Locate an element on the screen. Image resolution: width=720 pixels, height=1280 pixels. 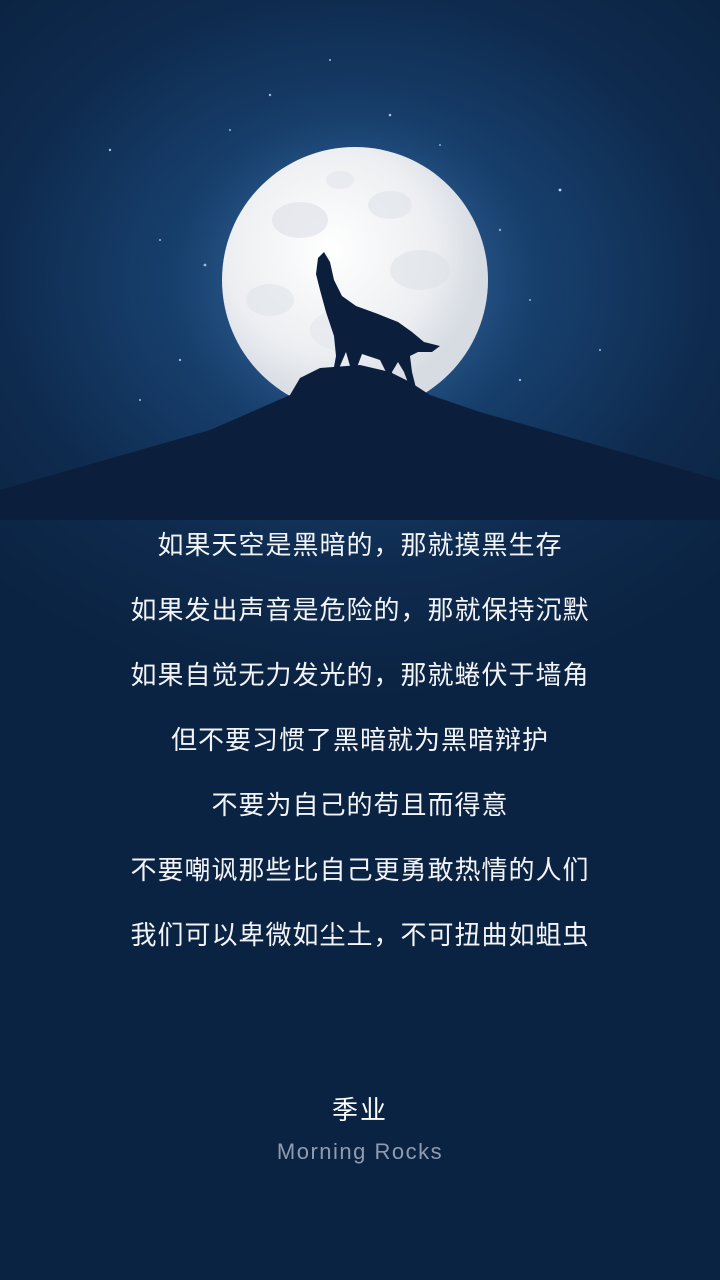
poem-line-6: 不要嘲讽那些比自己更勇敢热情的人们 is located at coordinates (360, 871).